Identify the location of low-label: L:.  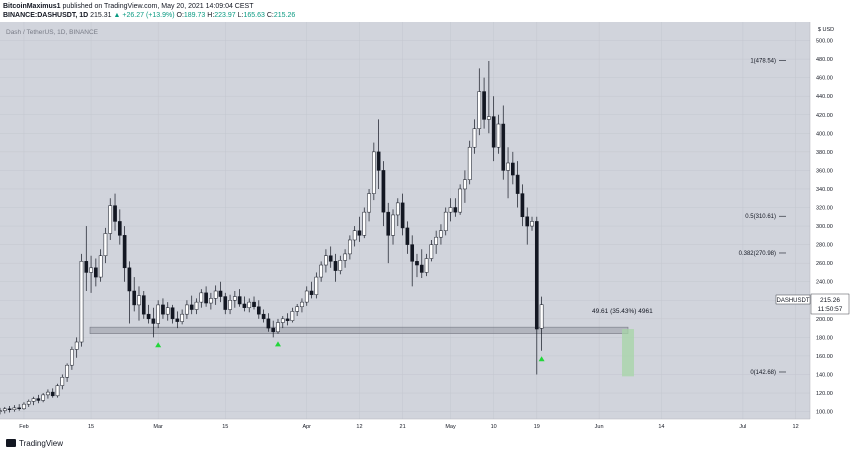
(240, 15).